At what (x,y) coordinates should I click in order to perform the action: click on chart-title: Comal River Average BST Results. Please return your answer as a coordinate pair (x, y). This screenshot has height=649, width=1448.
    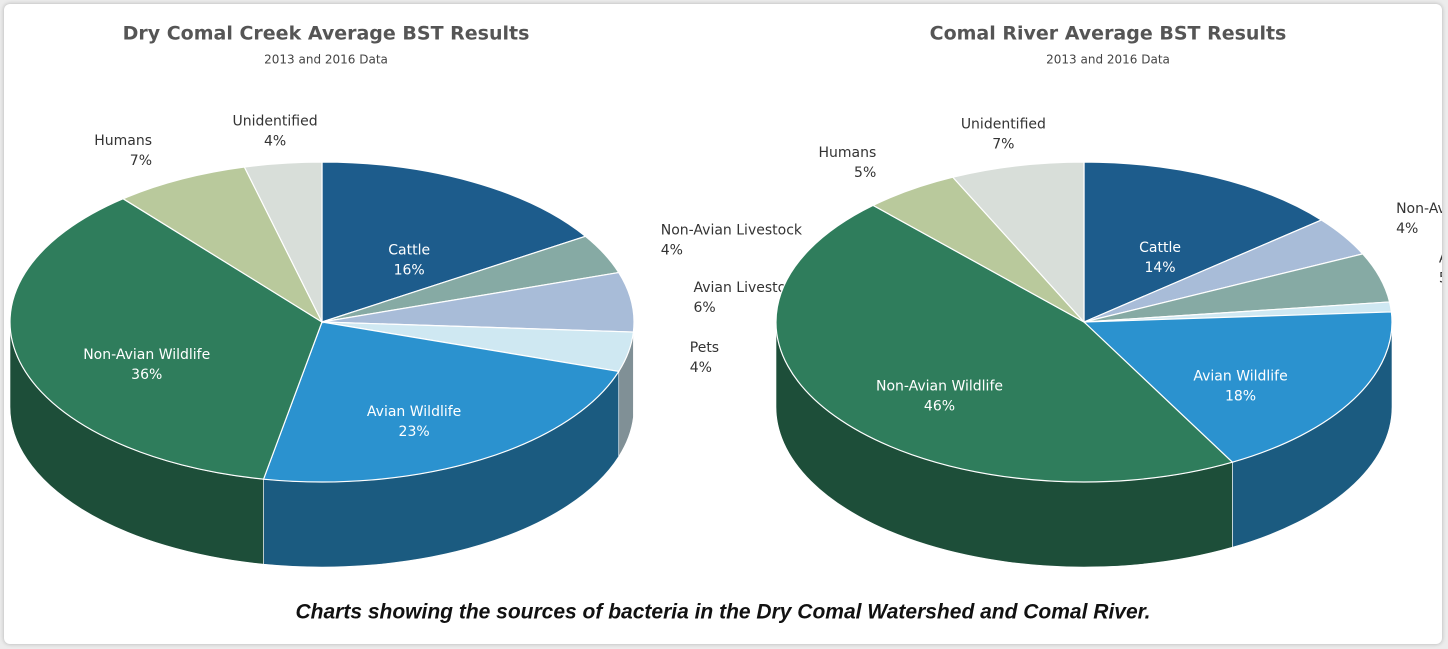
    Looking at the image, I should click on (1108, 34).